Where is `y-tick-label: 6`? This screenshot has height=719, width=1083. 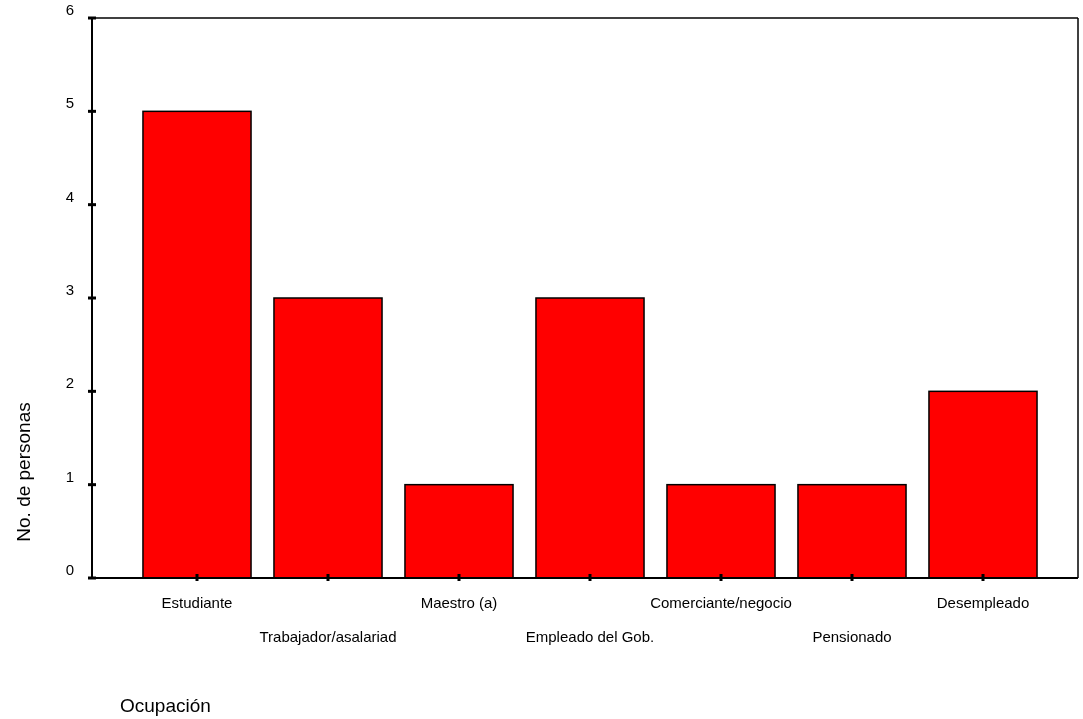 y-tick-label: 6 is located at coordinates (70, 9).